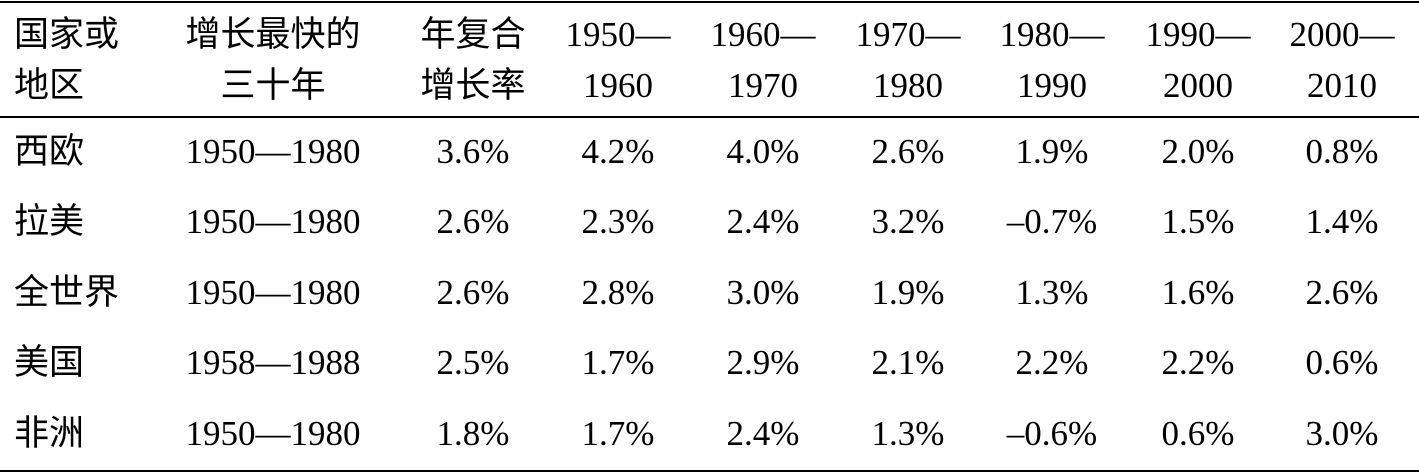 Image resolution: width=1419 pixels, height=474 pixels. Describe the element at coordinates (472, 34) in the screenshot. I see `header-cell: 年复合` at that location.